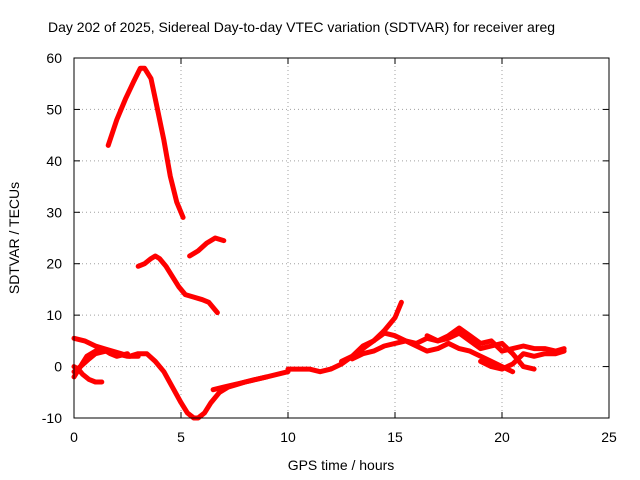 This screenshot has height=480, width=640. Describe the element at coordinates (58, 367) in the screenshot. I see `y-tick-label: 0` at that location.